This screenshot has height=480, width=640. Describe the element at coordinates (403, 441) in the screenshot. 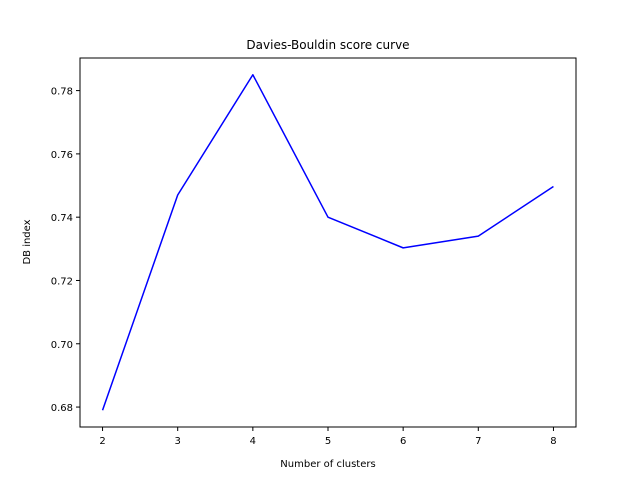

I see `x-tick-label: 6` at that location.